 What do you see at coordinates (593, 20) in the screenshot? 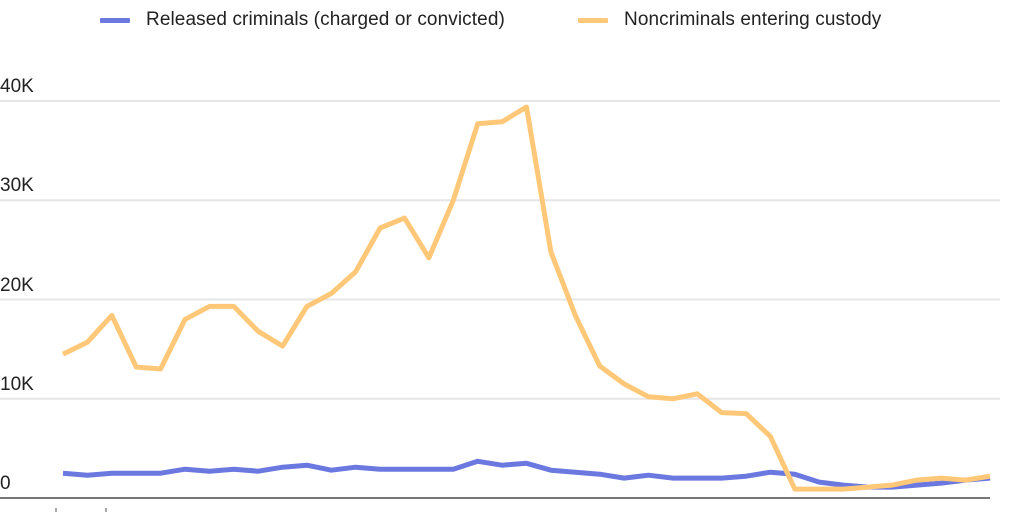
I see `legend-swatch-noncriminal` at bounding box center [593, 20].